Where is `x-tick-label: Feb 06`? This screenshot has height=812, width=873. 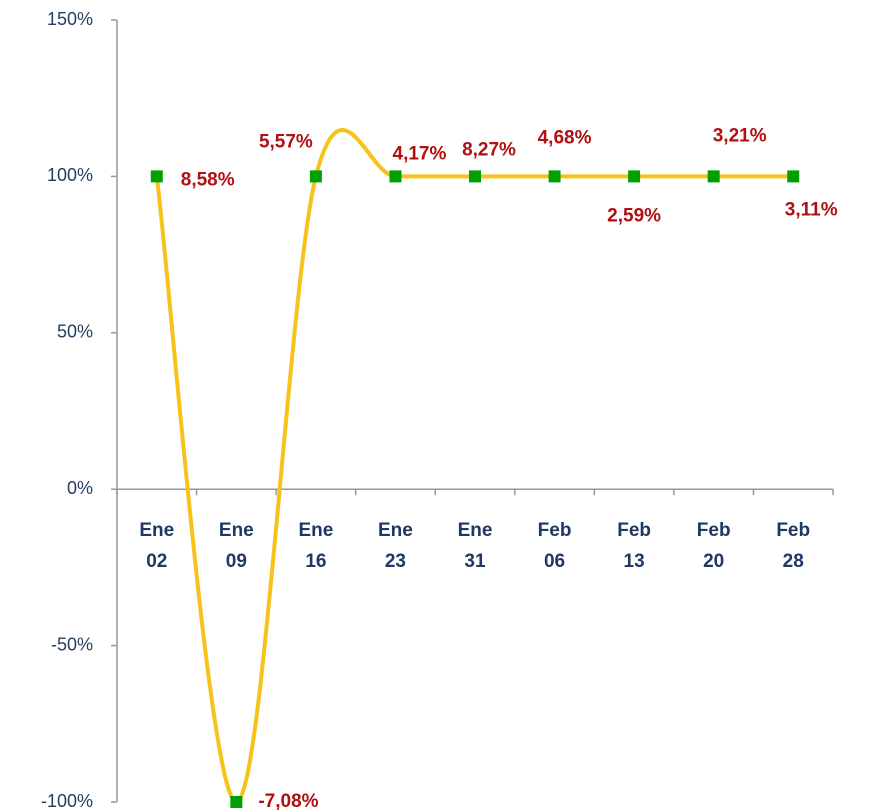
x-tick-label: Feb 06 is located at coordinates (555, 546).